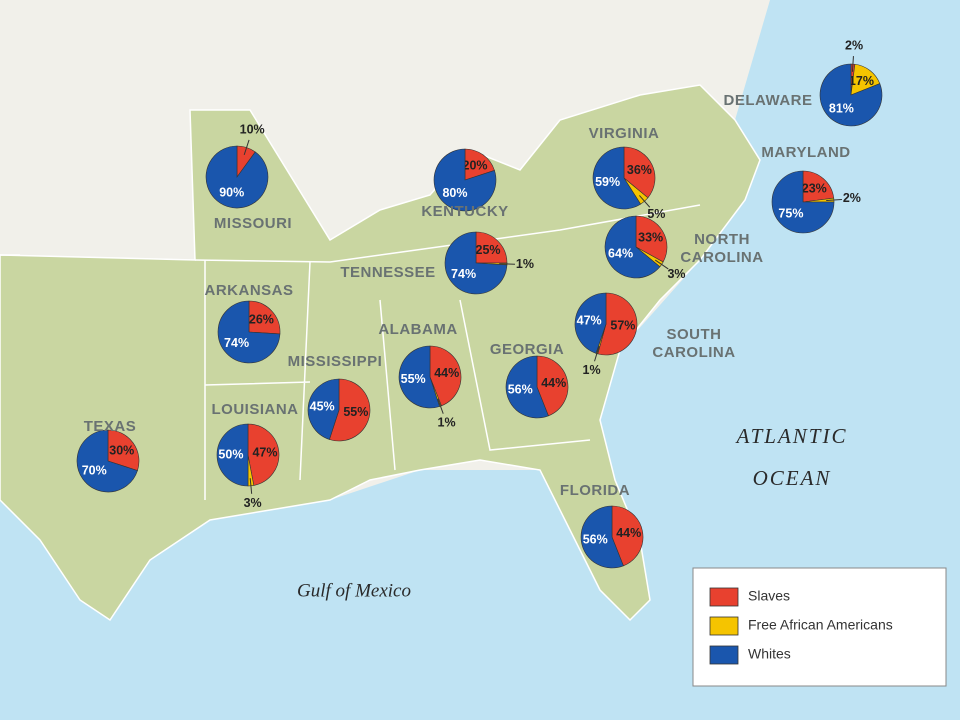 The image size is (960, 720). I want to click on legend: Slaves Free African Americans Whites, so click(801, 626).